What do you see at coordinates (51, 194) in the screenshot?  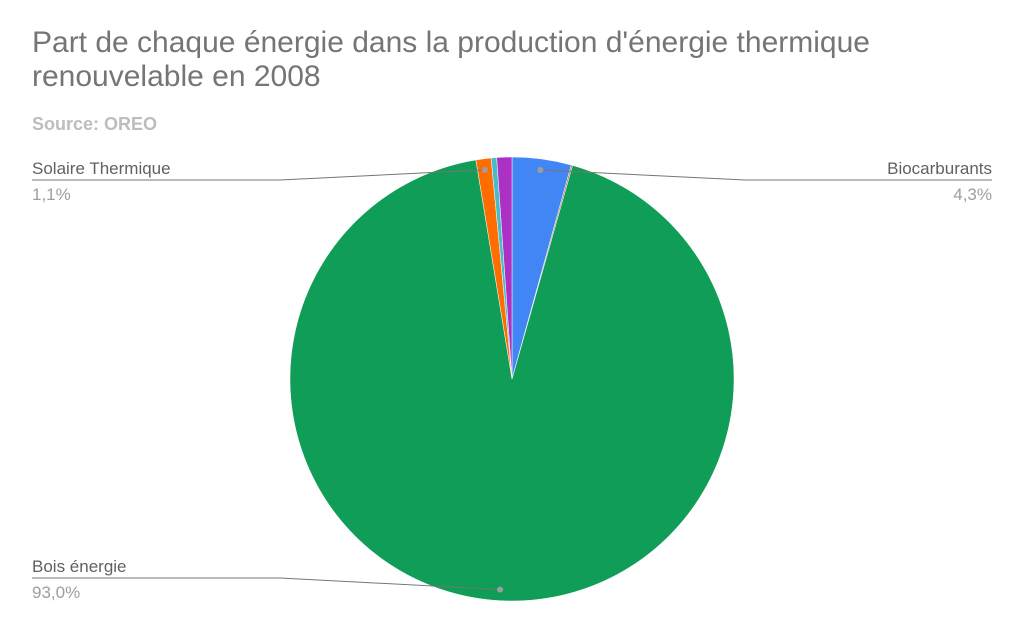 I see `slice-value-label: 1,1%` at bounding box center [51, 194].